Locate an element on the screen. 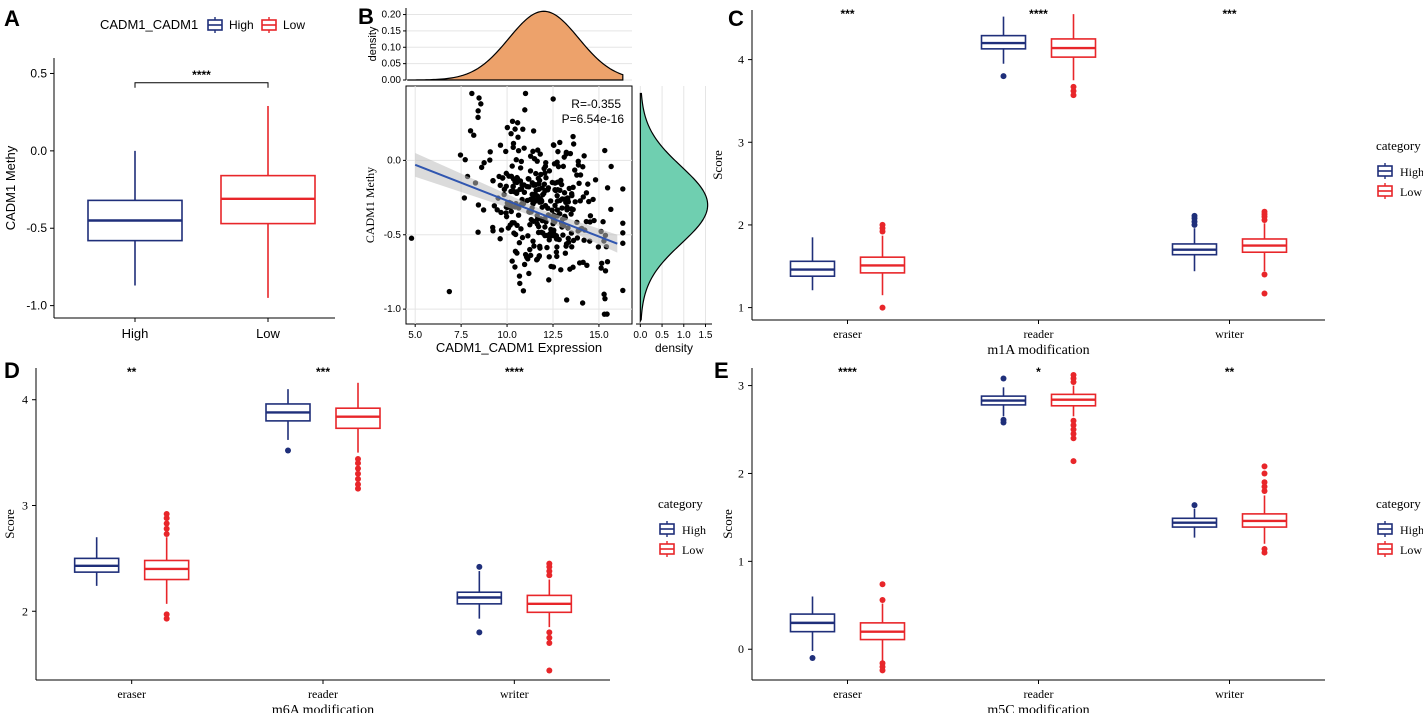  significance-label: *** is located at coordinates (847, 14).